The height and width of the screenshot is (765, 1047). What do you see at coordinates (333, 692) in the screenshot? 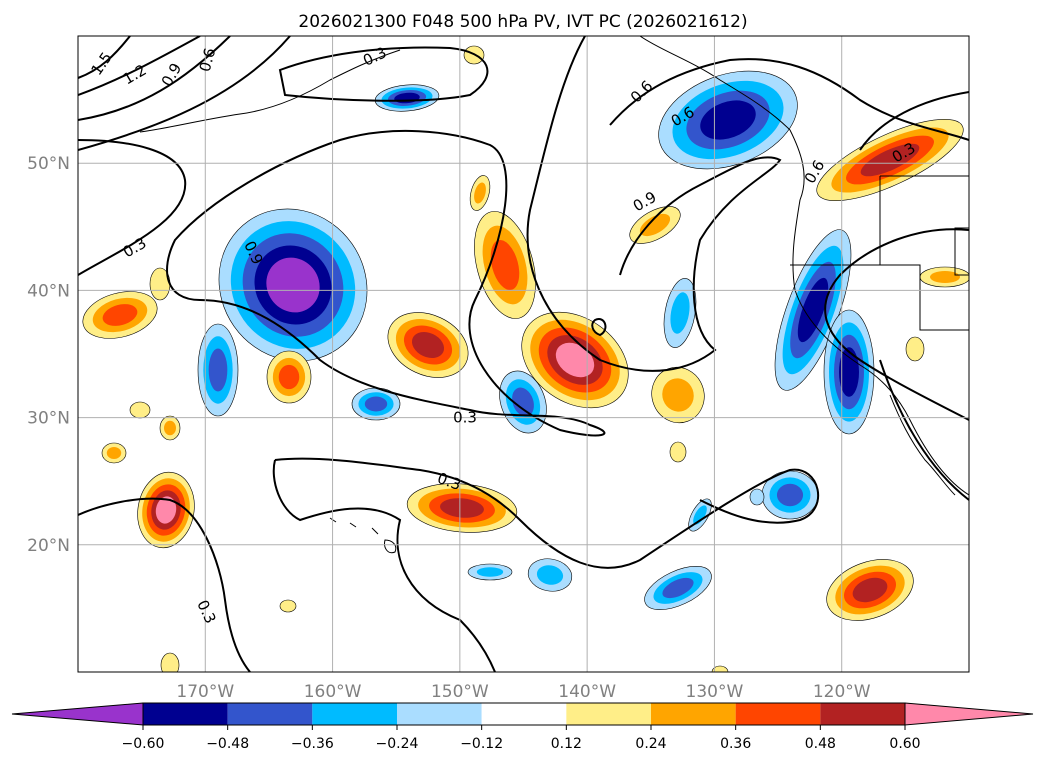
I see `lon-tick-label: 160°W` at bounding box center [333, 692].